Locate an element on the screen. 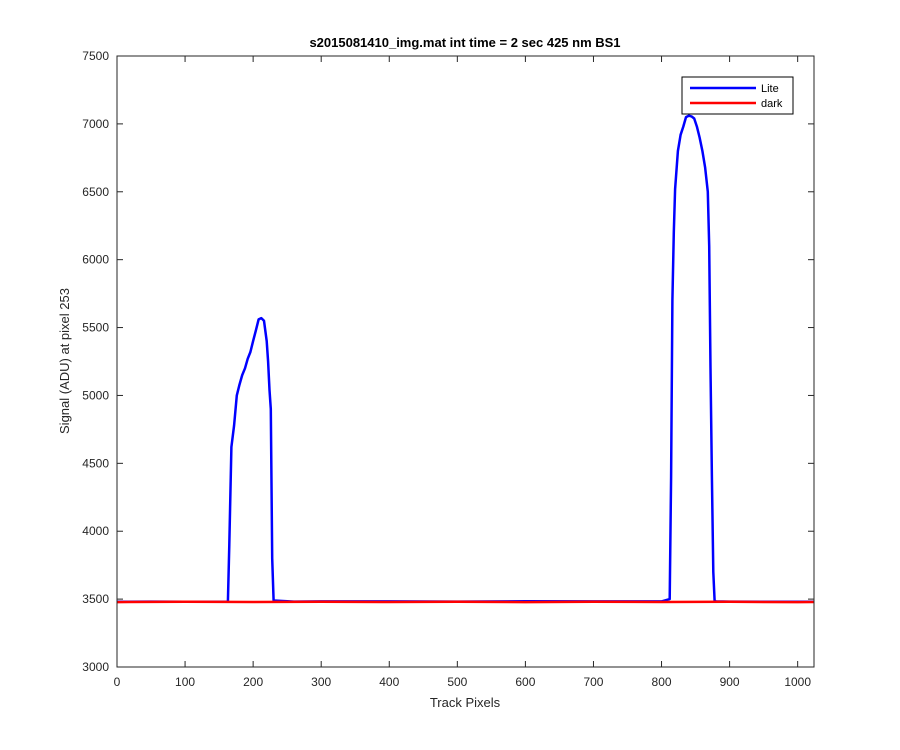 The width and height of the screenshot is (900, 750). y-tick-label: 6500 is located at coordinates (95, 192).